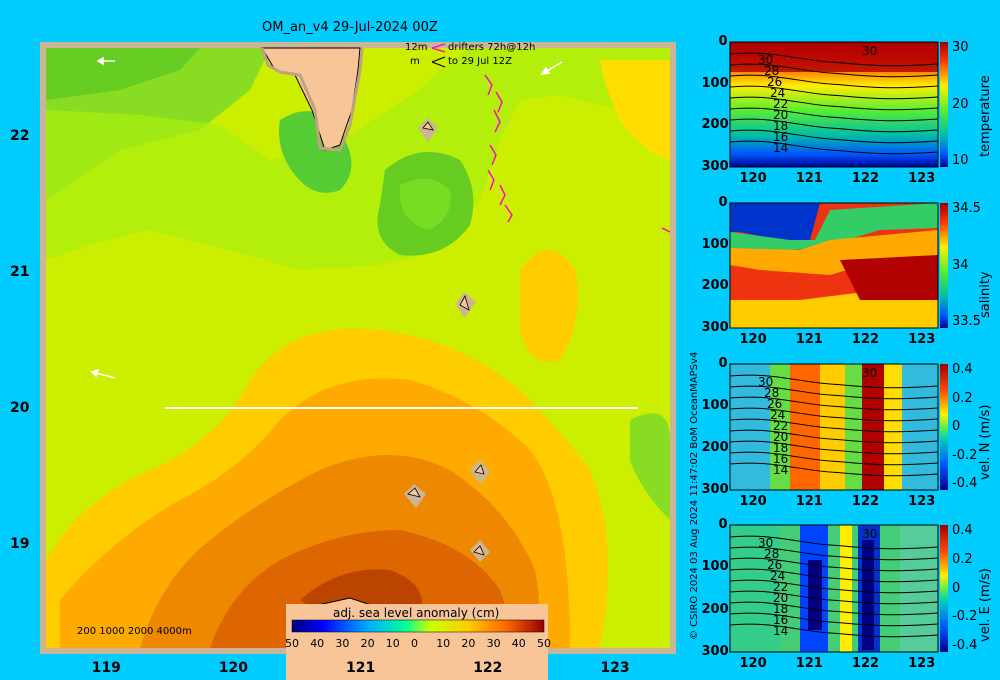 The height and width of the screenshot is (680, 1000). What do you see at coordinates (20, 136) in the screenshot?
I see `map-ytick-label: 22` at bounding box center [20, 136].